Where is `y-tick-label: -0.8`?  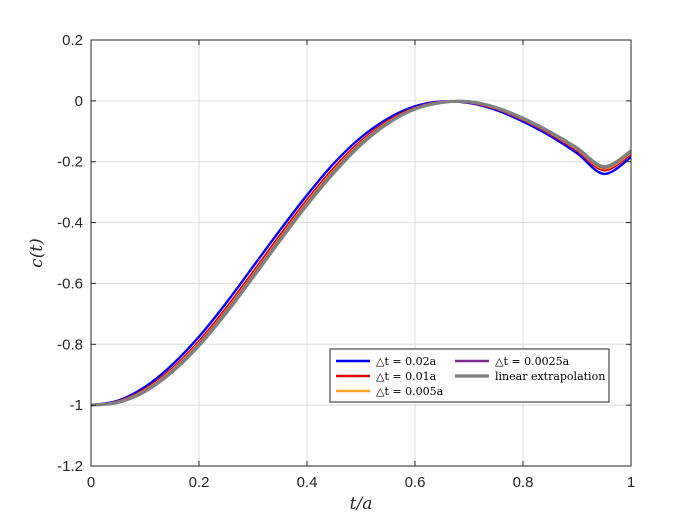
y-tick-label: -0.8 is located at coordinates (70, 344).